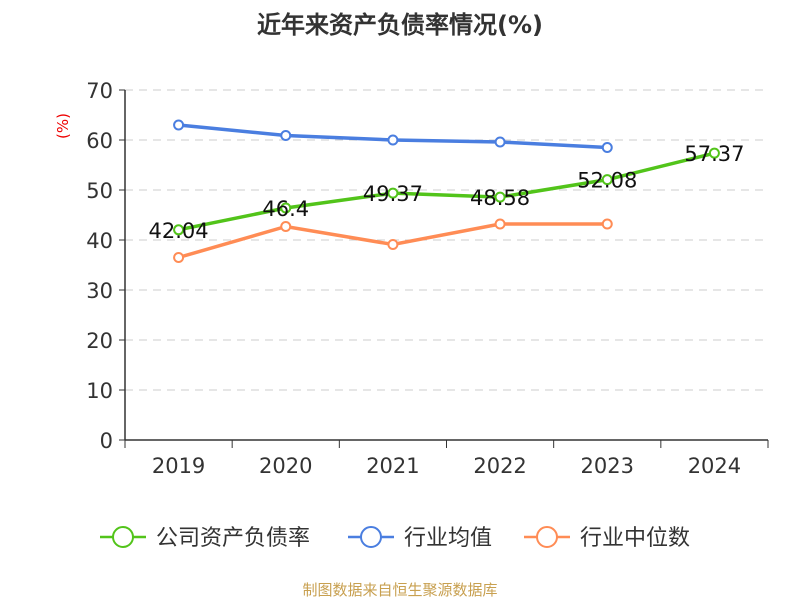 This screenshot has height=600, width=800. What do you see at coordinates (635, 538) in the screenshot?
I see `legend-label: 行业中位数` at bounding box center [635, 538].